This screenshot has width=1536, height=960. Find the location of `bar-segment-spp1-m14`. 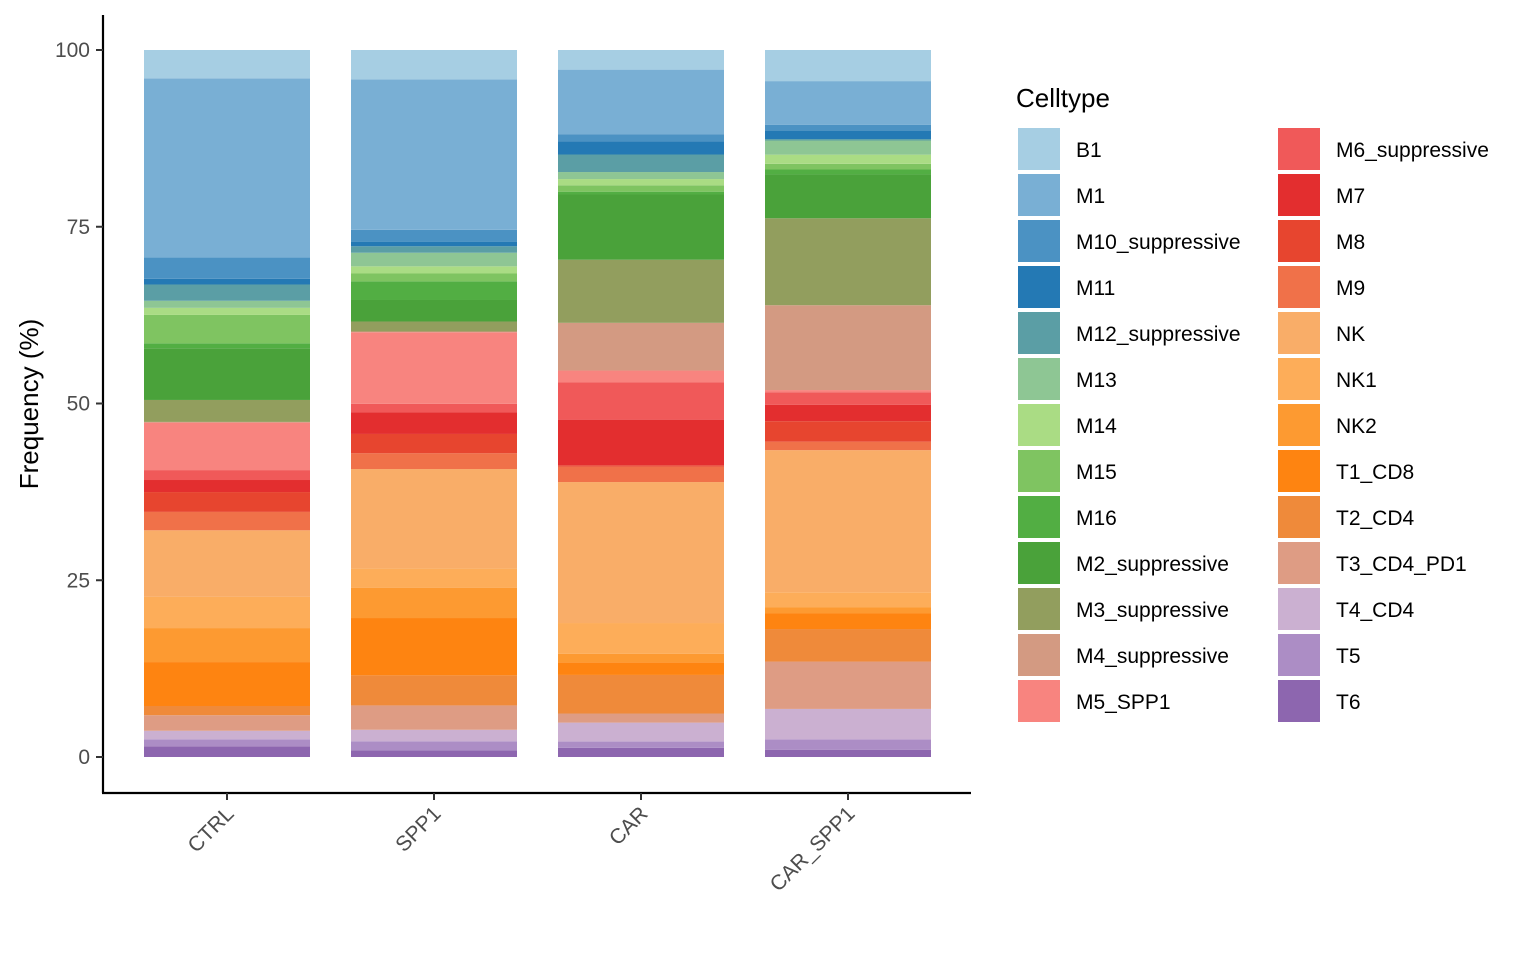

bar-segment-spp1-m14 is located at coordinates (434, 270).